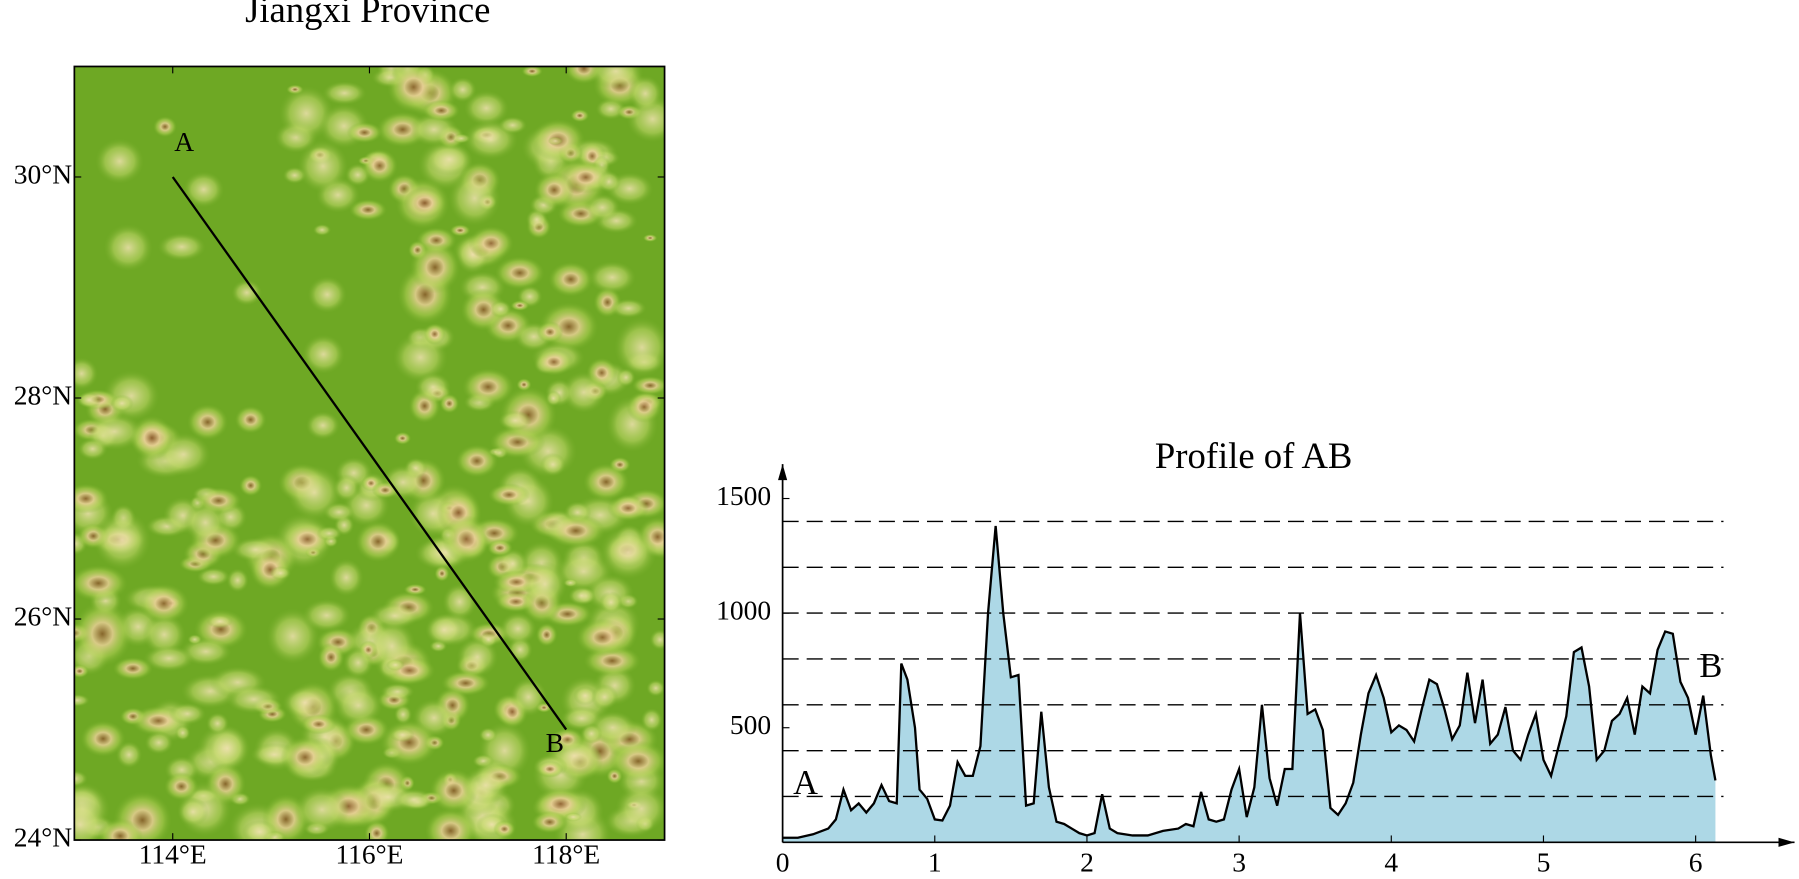 The width and height of the screenshot is (1799, 879). I want to click on x-tick-label: 6, so click(1696, 862).